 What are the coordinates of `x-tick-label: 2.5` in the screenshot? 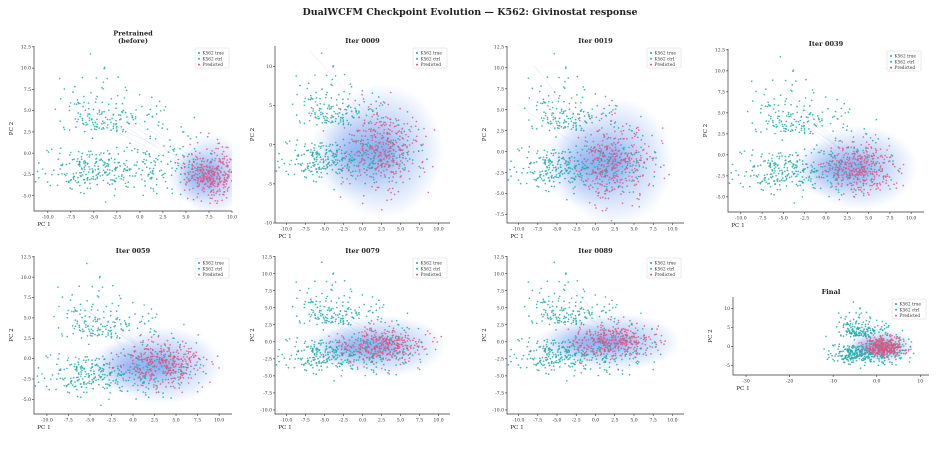 It's located at (614, 230).